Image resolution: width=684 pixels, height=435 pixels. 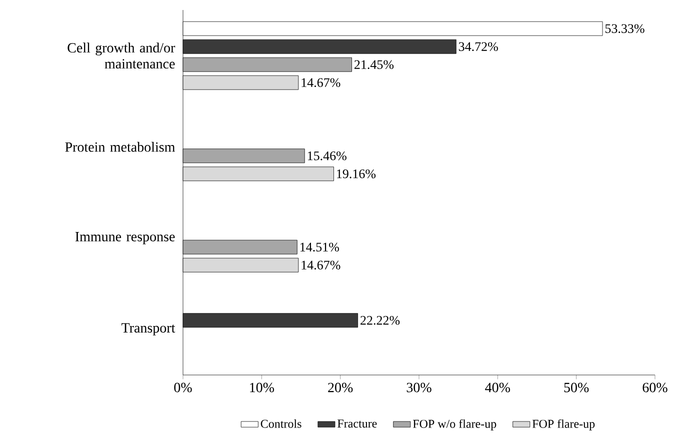 What do you see at coordinates (655, 387) in the screenshot?
I see `x-tick-label: 60%` at bounding box center [655, 387].